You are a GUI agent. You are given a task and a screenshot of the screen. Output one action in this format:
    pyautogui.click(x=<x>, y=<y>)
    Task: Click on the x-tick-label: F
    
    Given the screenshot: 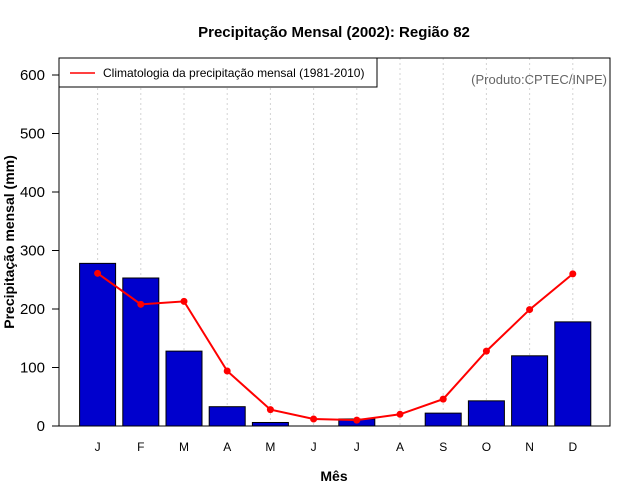 What is the action you would take?
    pyautogui.click(x=140, y=447)
    